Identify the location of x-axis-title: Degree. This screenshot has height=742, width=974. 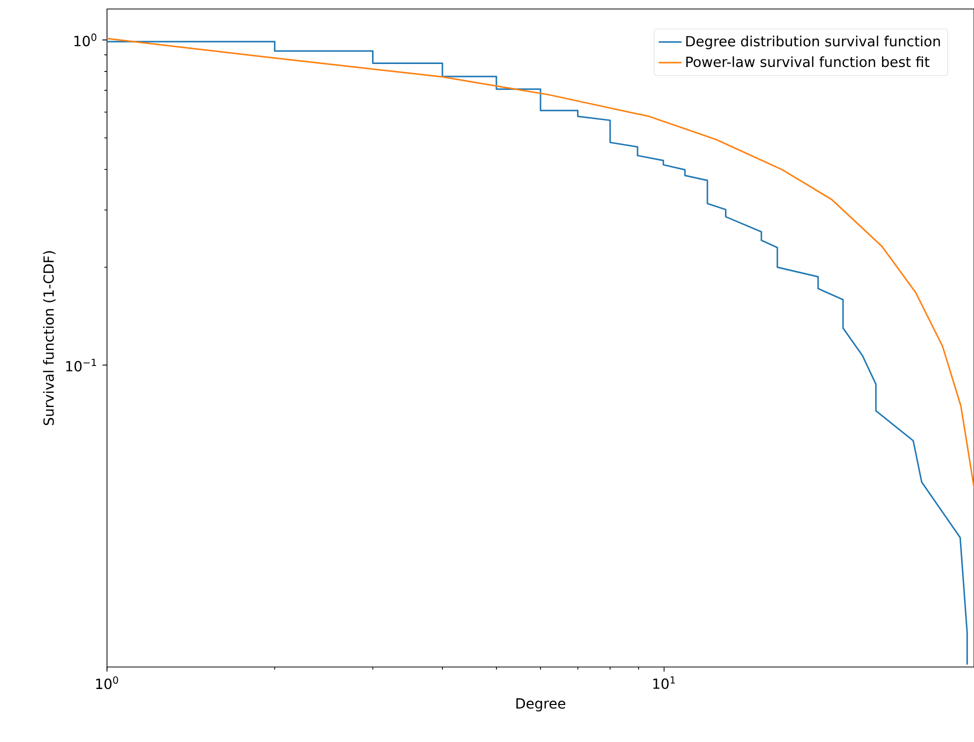
(541, 705).